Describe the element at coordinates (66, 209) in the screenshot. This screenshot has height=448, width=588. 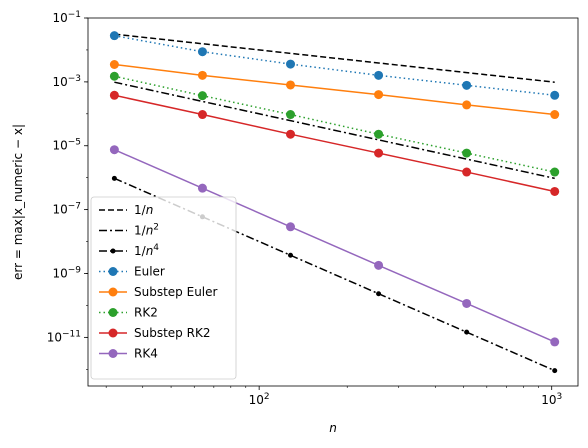
I see `y-tick-label: 10⁻⁷` at that location.